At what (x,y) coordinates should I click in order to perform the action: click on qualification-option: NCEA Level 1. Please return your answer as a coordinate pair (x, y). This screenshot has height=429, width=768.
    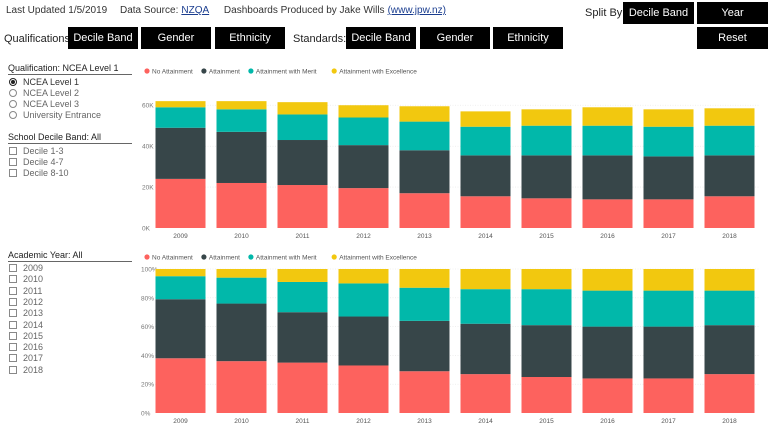
    Looking at the image, I should click on (44, 82).